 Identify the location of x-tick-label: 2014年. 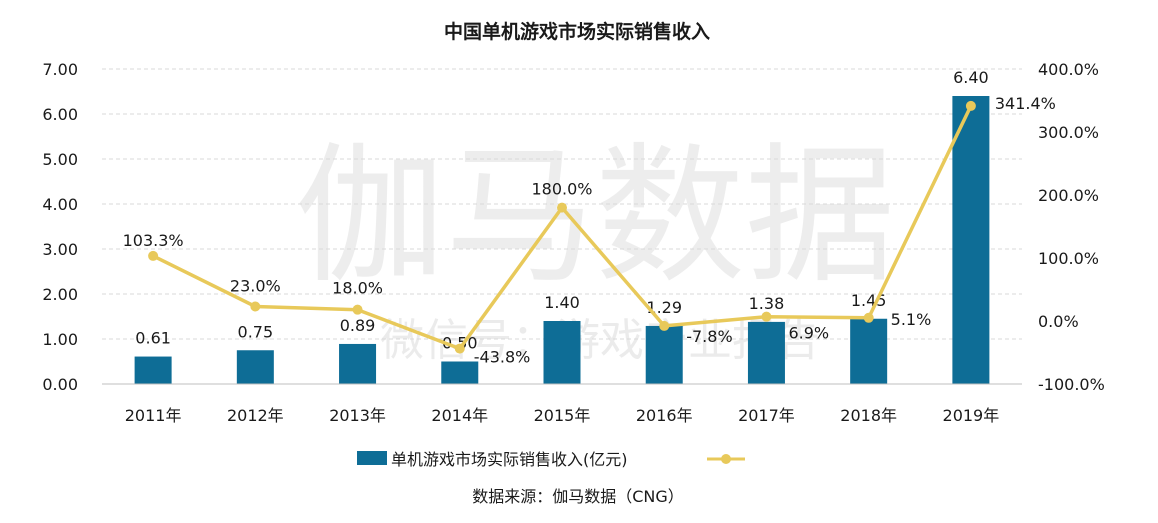
(459, 415).